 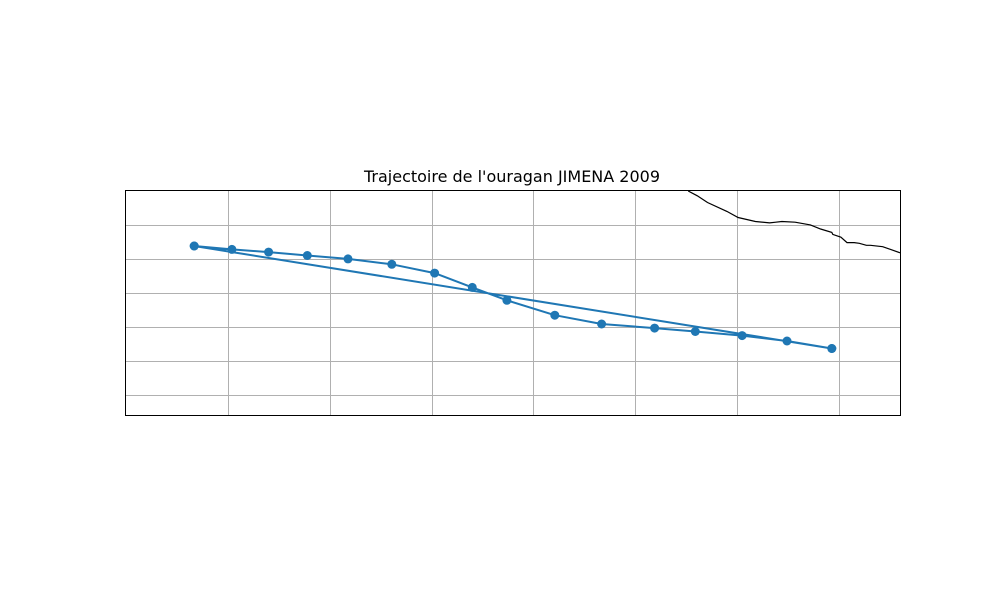 I want to click on hurricane-track, so click(x=513, y=297).